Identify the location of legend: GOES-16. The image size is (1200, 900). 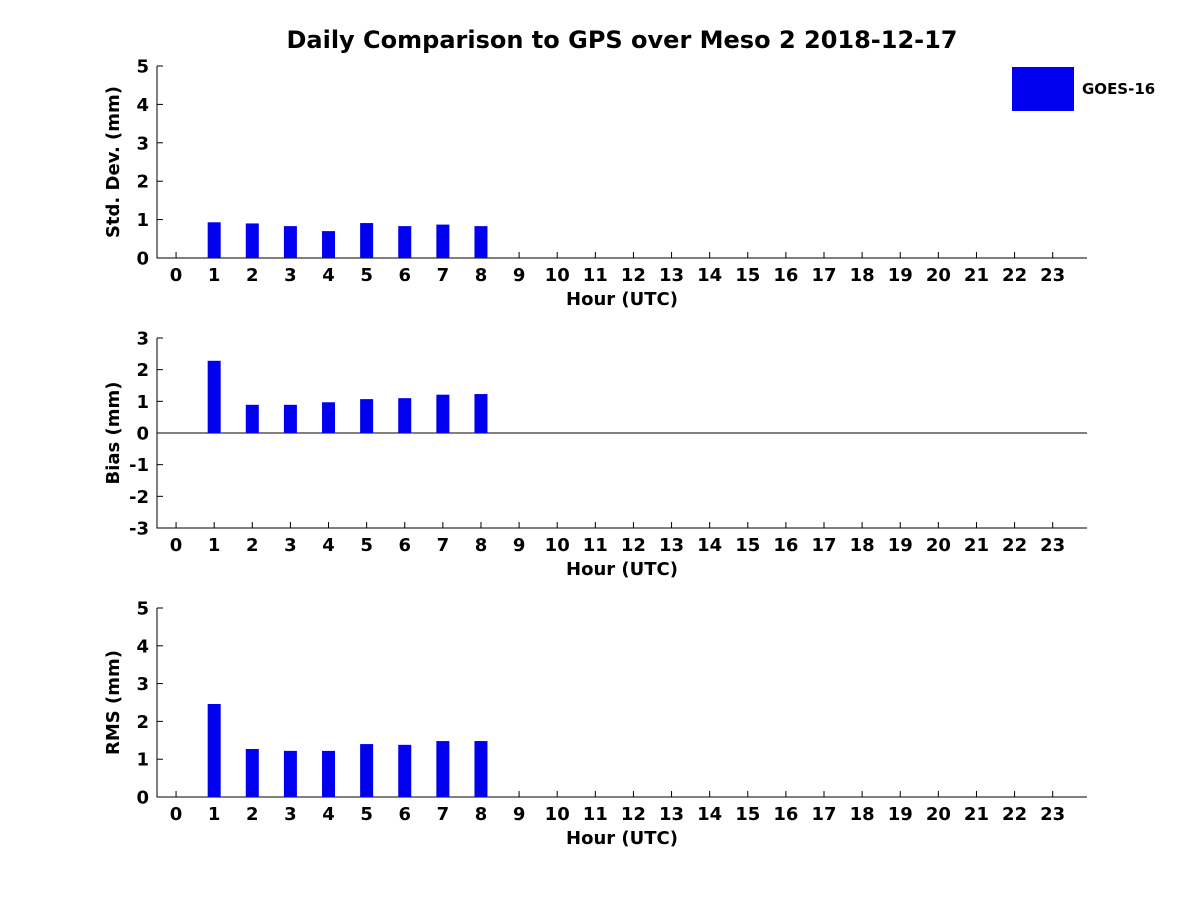
(1083, 89).